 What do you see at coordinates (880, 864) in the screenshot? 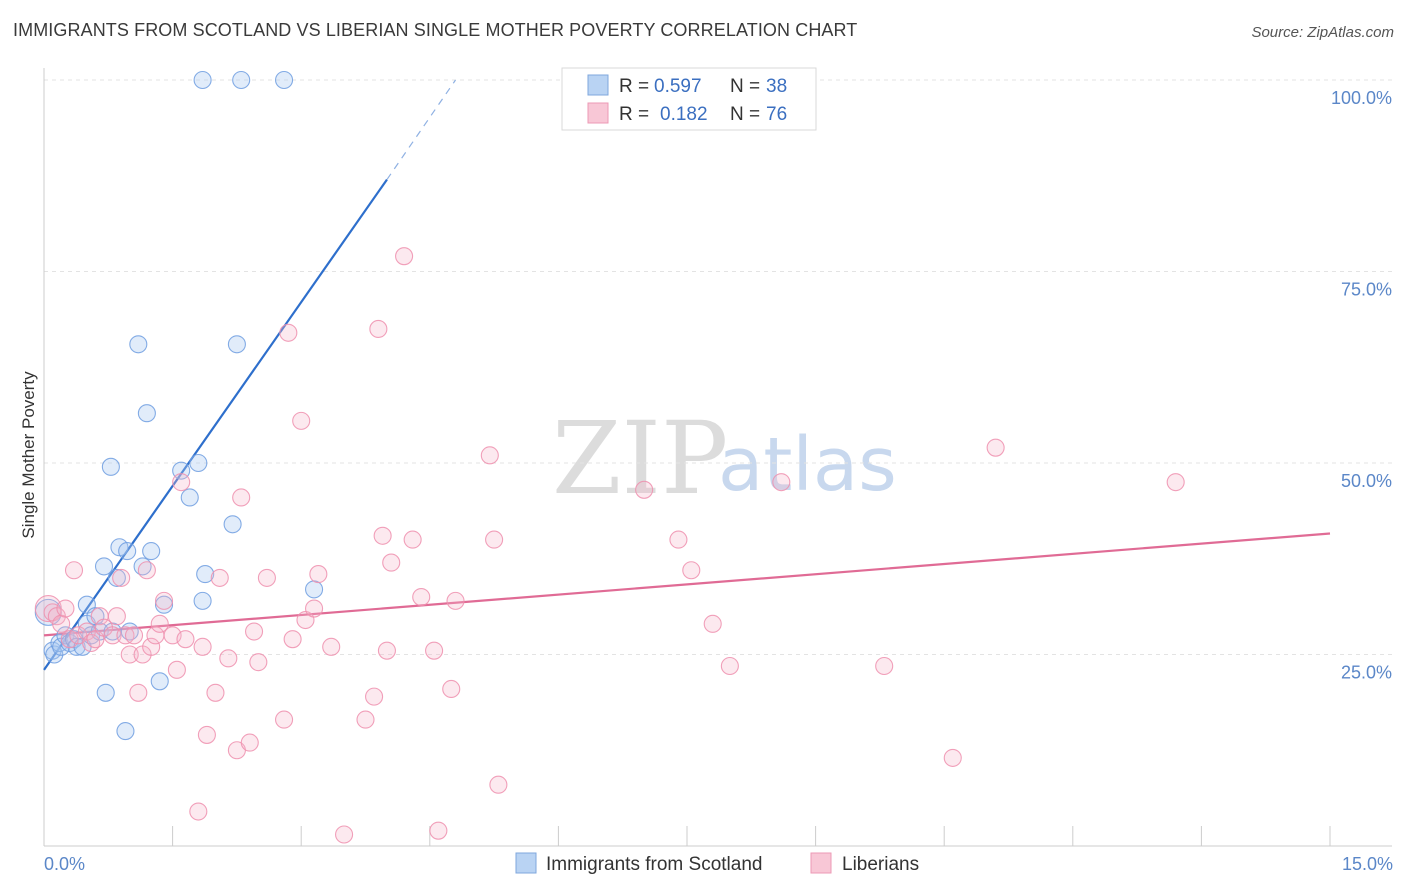
I see `bottom-legend-liberians: Liberians` at bounding box center [880, 864].